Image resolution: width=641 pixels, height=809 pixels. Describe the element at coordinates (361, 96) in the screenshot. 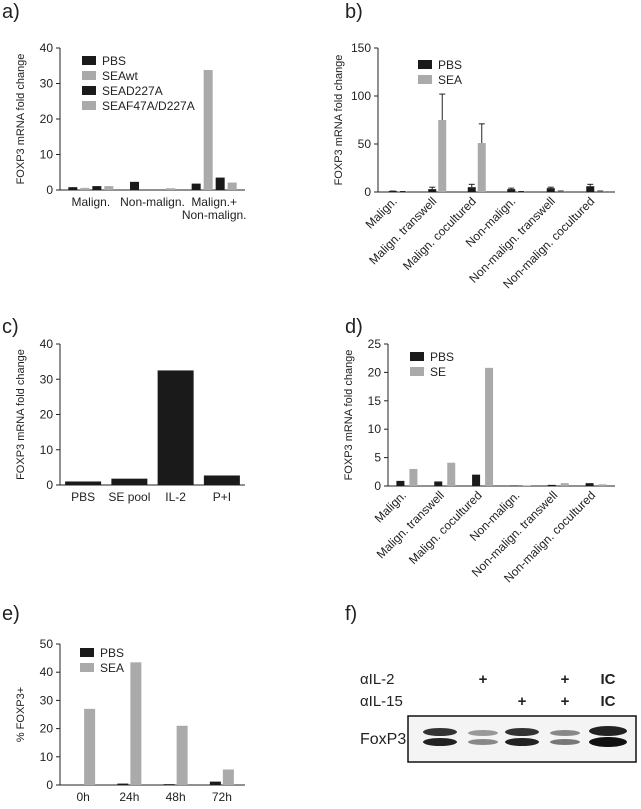

I see `y-tick-label: 100` at that location.